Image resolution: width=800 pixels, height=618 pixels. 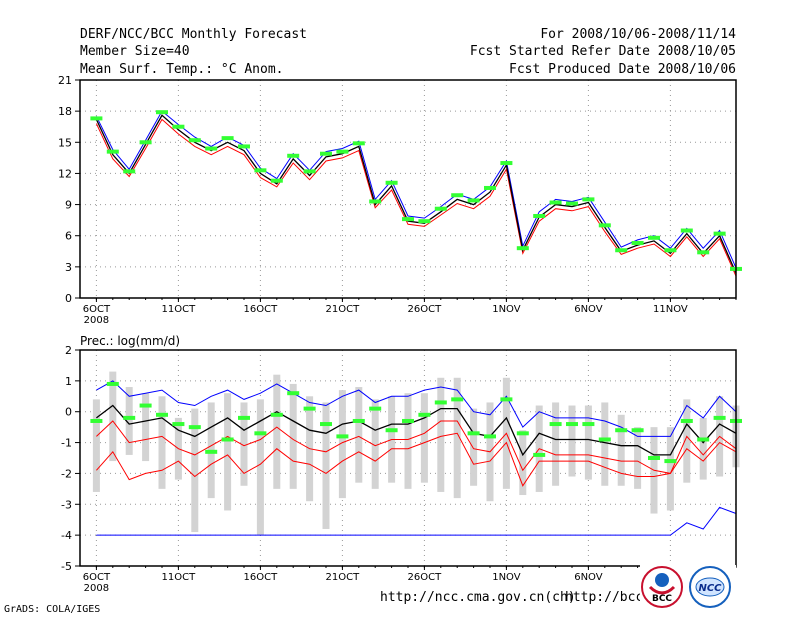 What do you see at coordinates (688, 590) in the screenshot?
I see `logos: BCC NCC` at bounding box center [688, 590].